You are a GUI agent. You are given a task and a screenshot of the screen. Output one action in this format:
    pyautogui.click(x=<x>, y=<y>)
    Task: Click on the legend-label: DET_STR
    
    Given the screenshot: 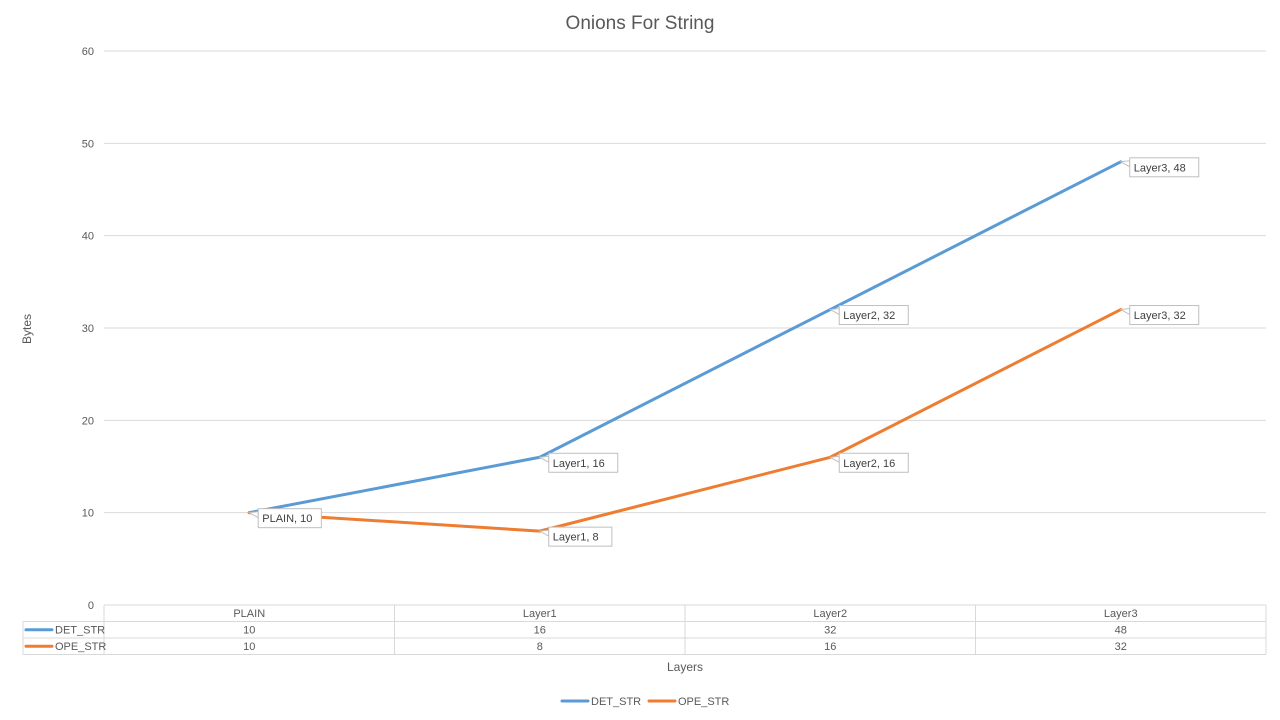 What is the action you would take?
    pyautogui.click(x=616, y=702)
    